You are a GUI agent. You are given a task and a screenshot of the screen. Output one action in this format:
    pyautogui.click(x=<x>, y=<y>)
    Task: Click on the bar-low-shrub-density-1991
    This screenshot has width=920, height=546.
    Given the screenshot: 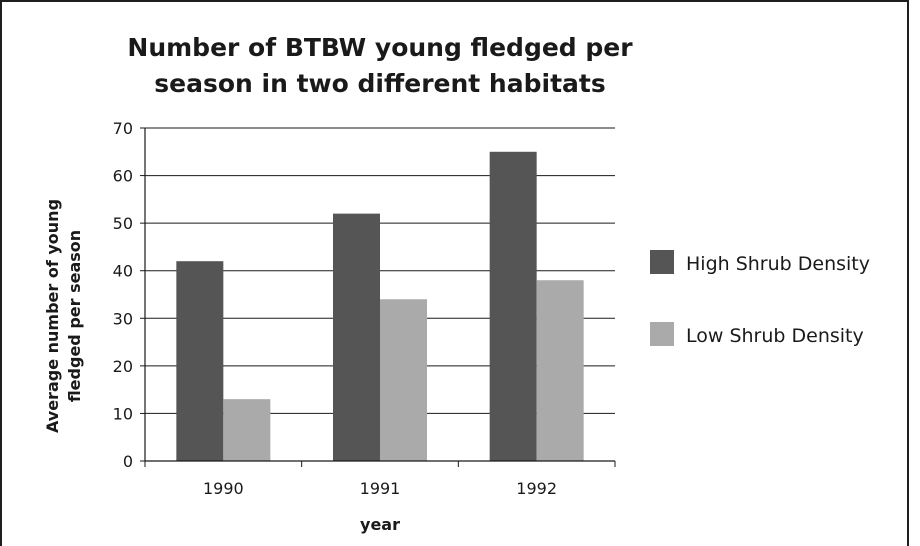 What is the action you would take?
    pyautogui.click(x=403, y=380)
    